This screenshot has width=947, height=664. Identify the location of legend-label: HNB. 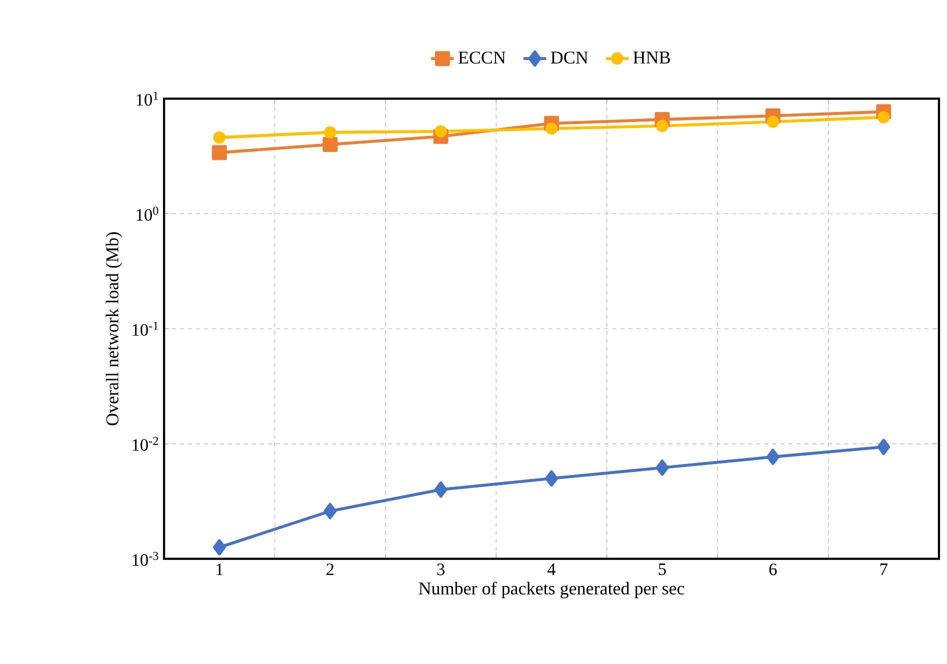
(651, 58).